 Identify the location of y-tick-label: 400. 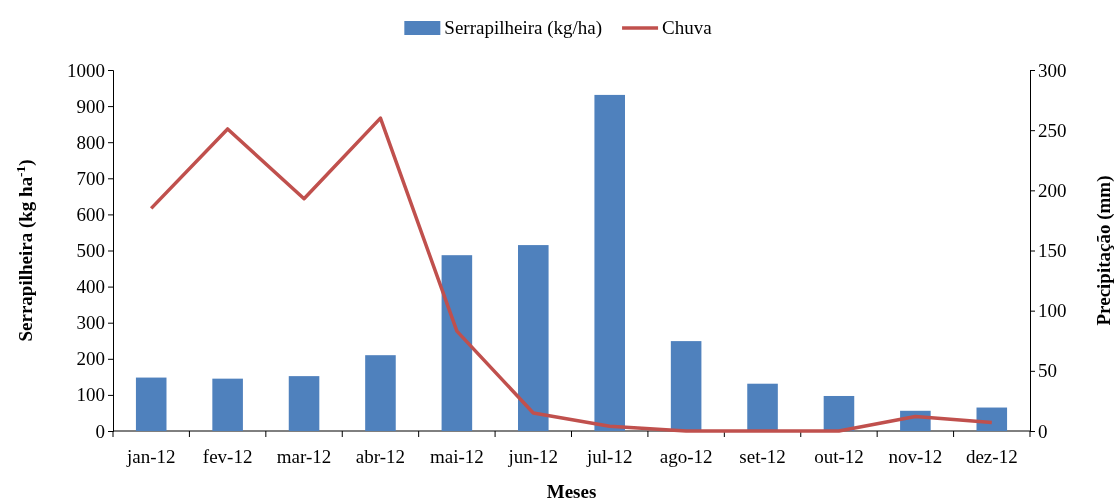
(90, 287).